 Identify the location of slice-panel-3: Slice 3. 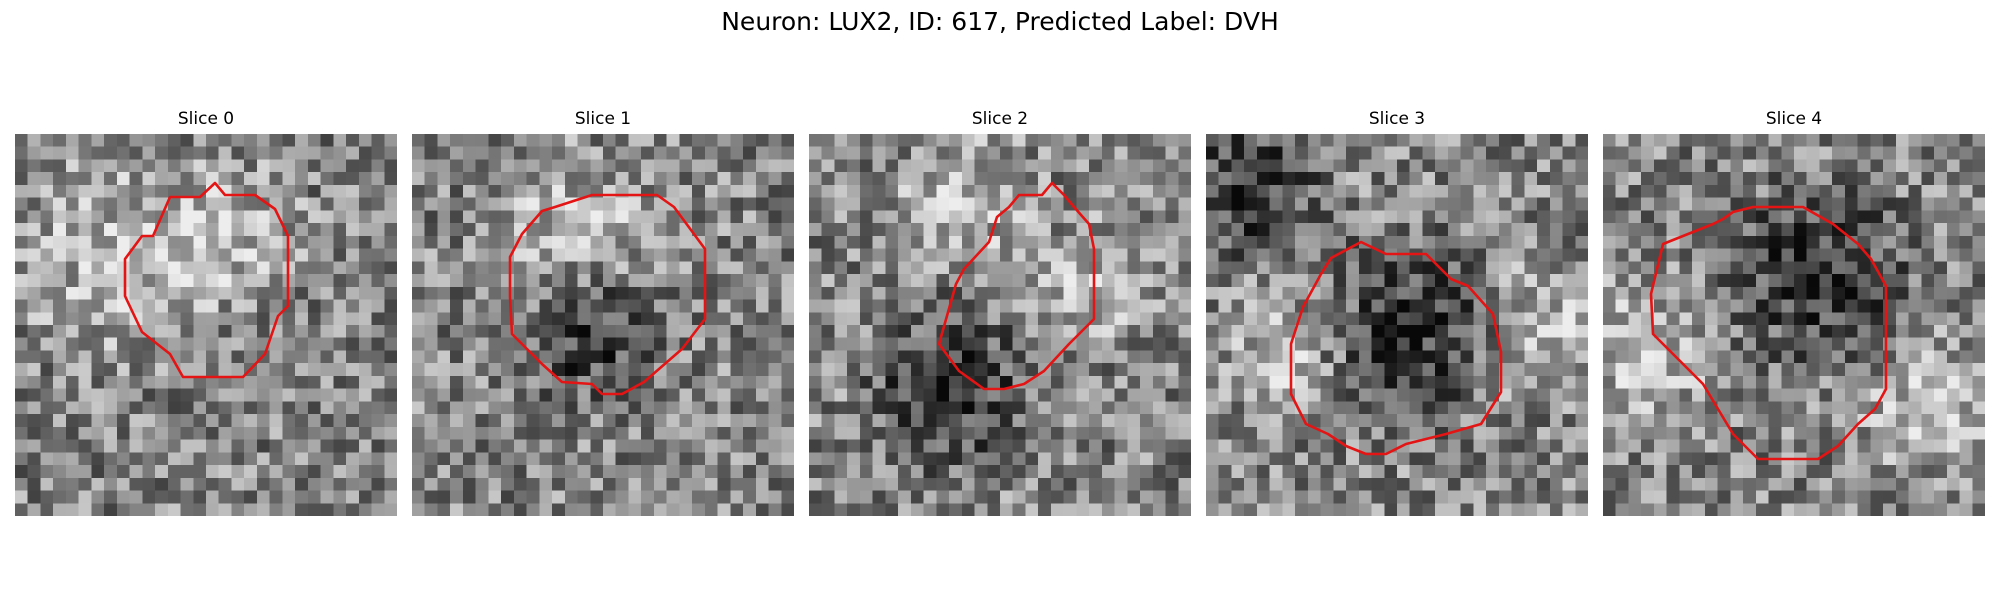
(1397, 312).